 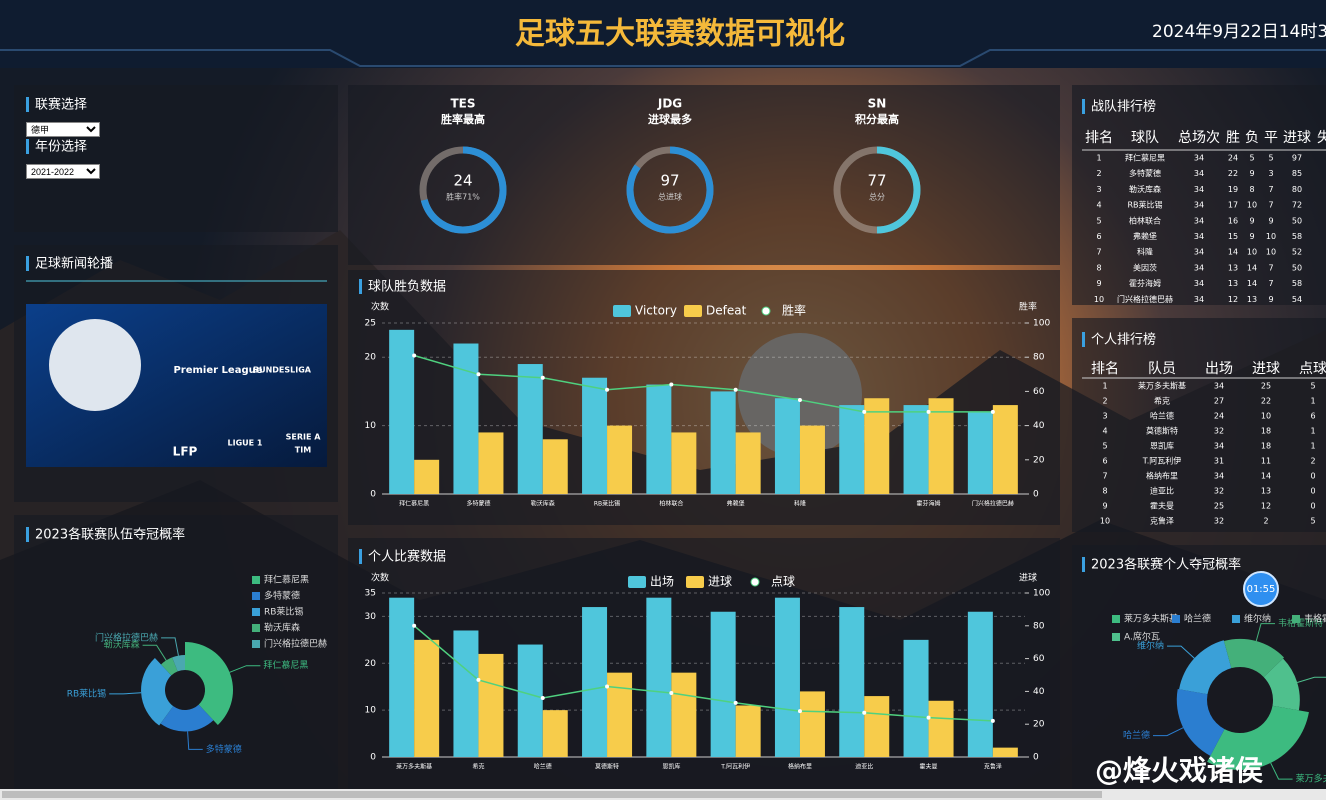 What do you see at coordinates (898, 190) in the screenshot?
I see `gauge-arc` at bounding box center [898, 190].